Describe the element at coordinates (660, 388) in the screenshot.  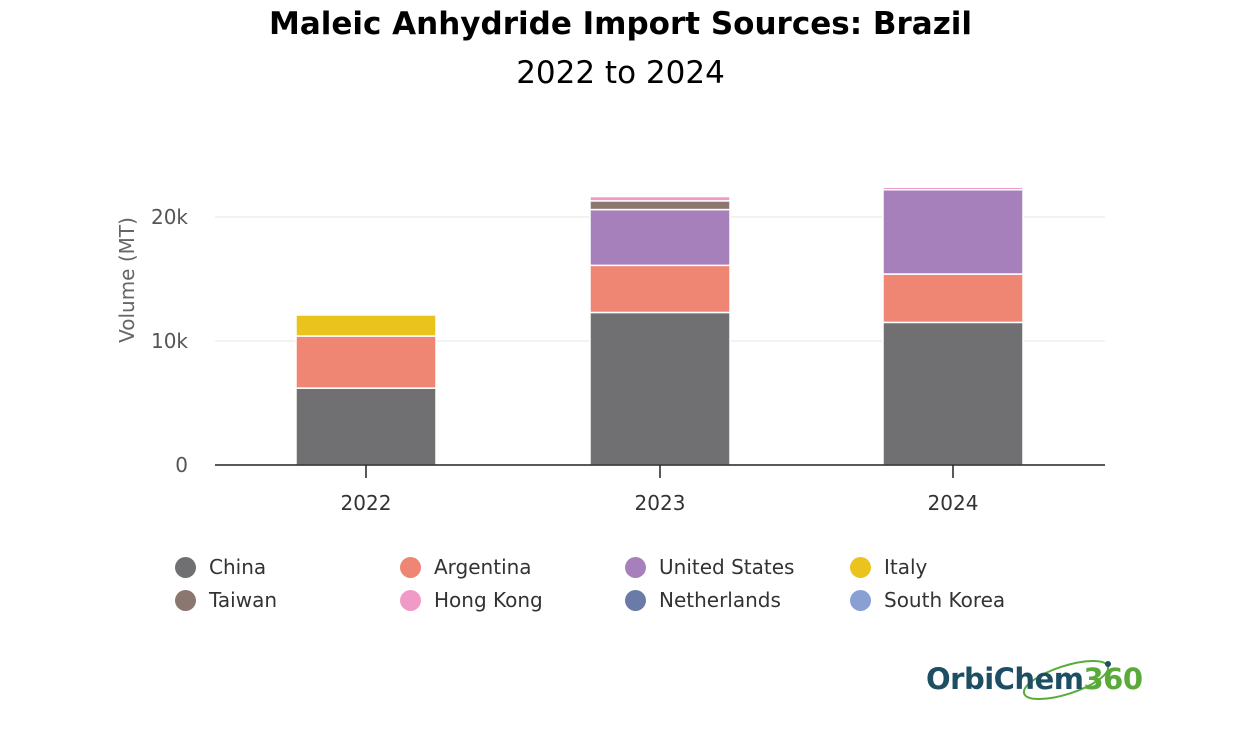
I see `bar-segment-china-2023` at that location.